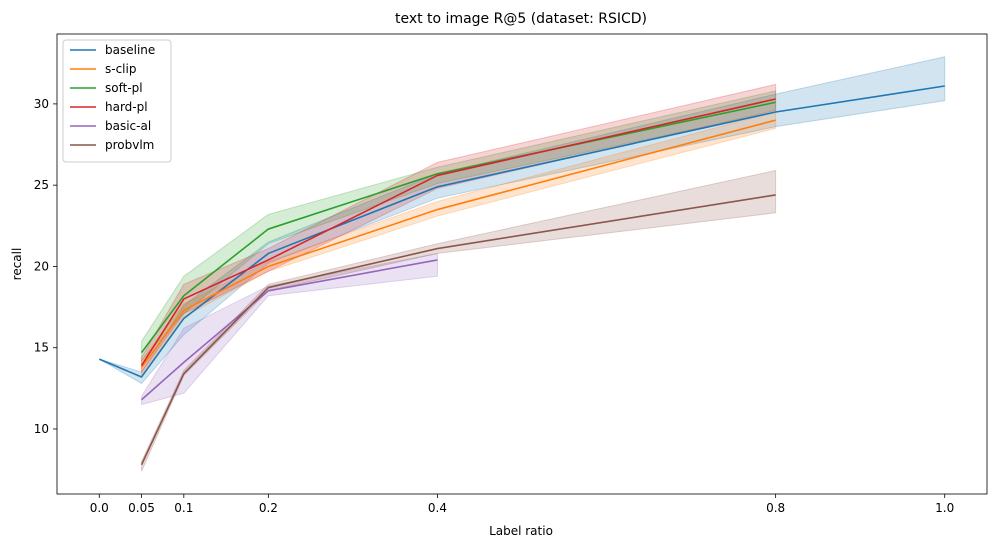  I want to click on x-axis-label: Label ratio, so click(521, 531).